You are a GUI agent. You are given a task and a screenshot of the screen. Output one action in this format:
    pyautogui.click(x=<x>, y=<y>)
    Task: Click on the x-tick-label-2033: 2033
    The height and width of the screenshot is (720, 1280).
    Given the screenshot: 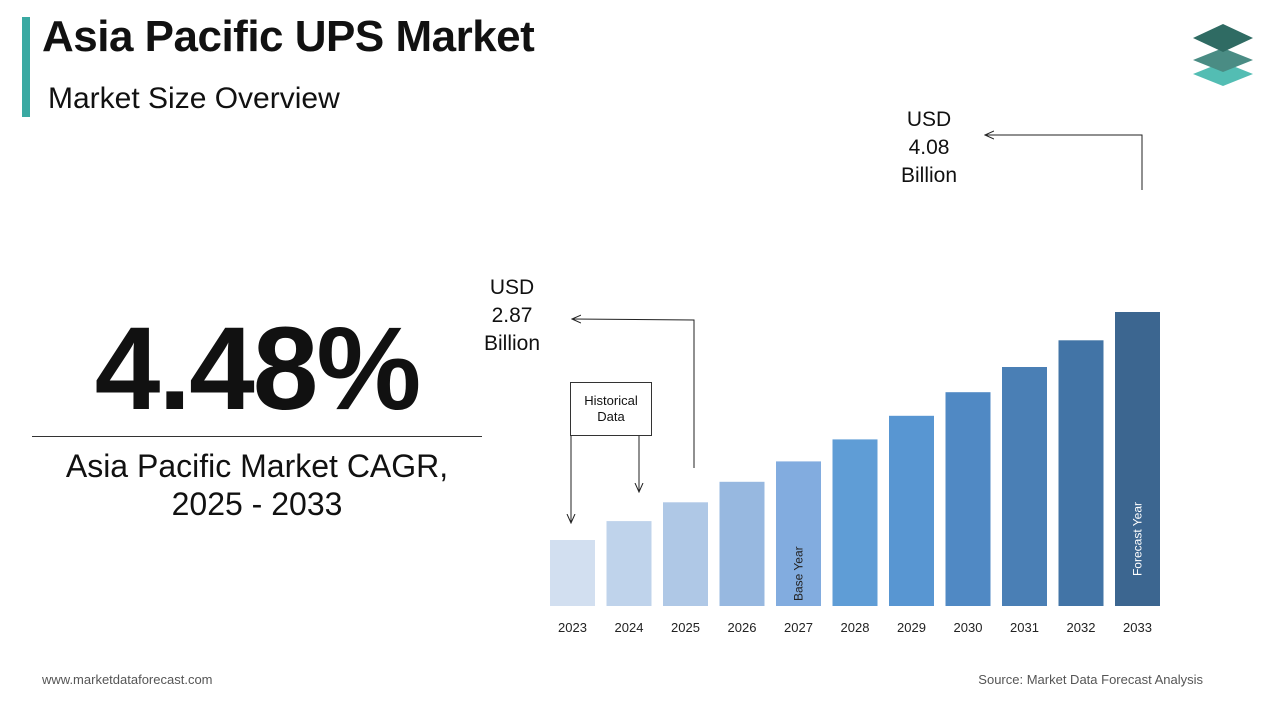 What is the action you would take?
    pyautogui.click(x=1137, y=627)
    